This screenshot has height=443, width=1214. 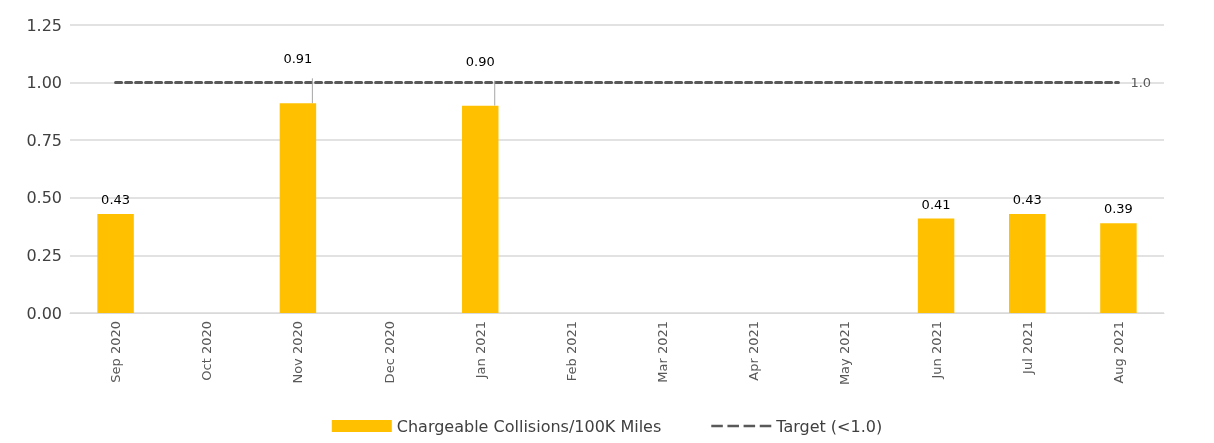 What do you see at coordinates (571, 351) in the screenshot?
I see `x-tick-label: Feb 2021` at bounding box center [571, 351].